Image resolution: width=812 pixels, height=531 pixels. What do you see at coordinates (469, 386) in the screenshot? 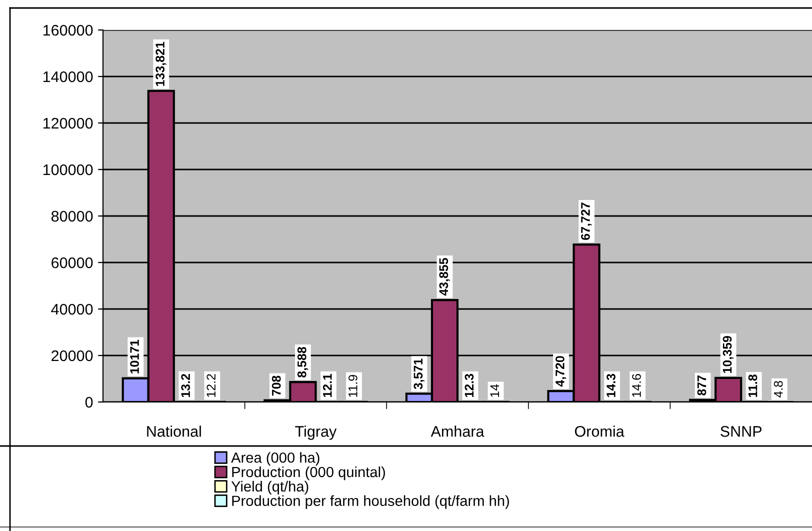
I see `data-label: 12.3` at bounding box center [469, 386].